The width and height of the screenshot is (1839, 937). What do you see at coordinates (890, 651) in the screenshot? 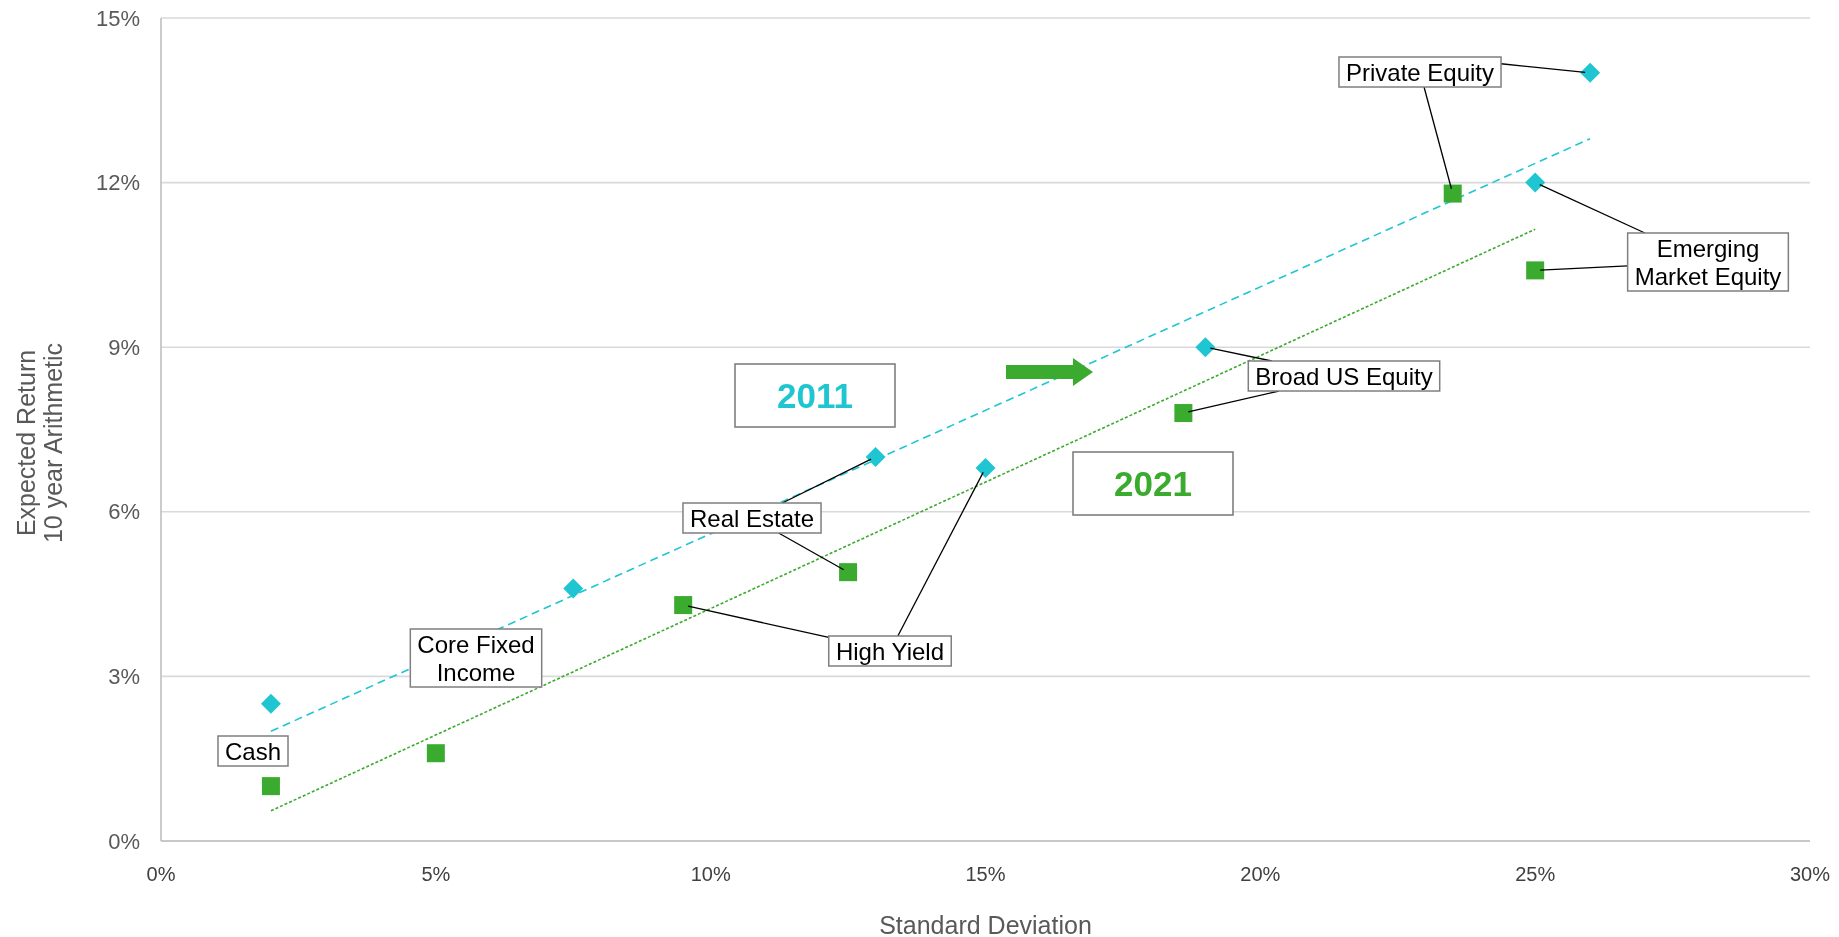
I see `annotation: High Yield` at bounding box center [890, 651].